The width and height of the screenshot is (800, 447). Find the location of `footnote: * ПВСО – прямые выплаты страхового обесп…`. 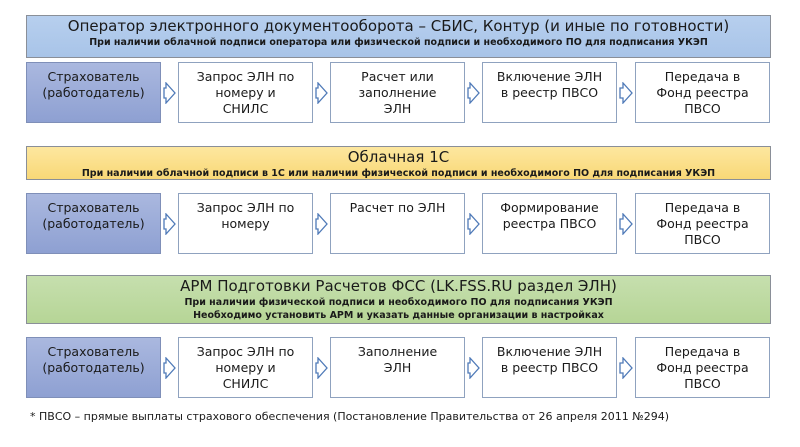

footnote: * ПВСО – прямые выплаты страхового обесп… is located at coordinates (350, 416).